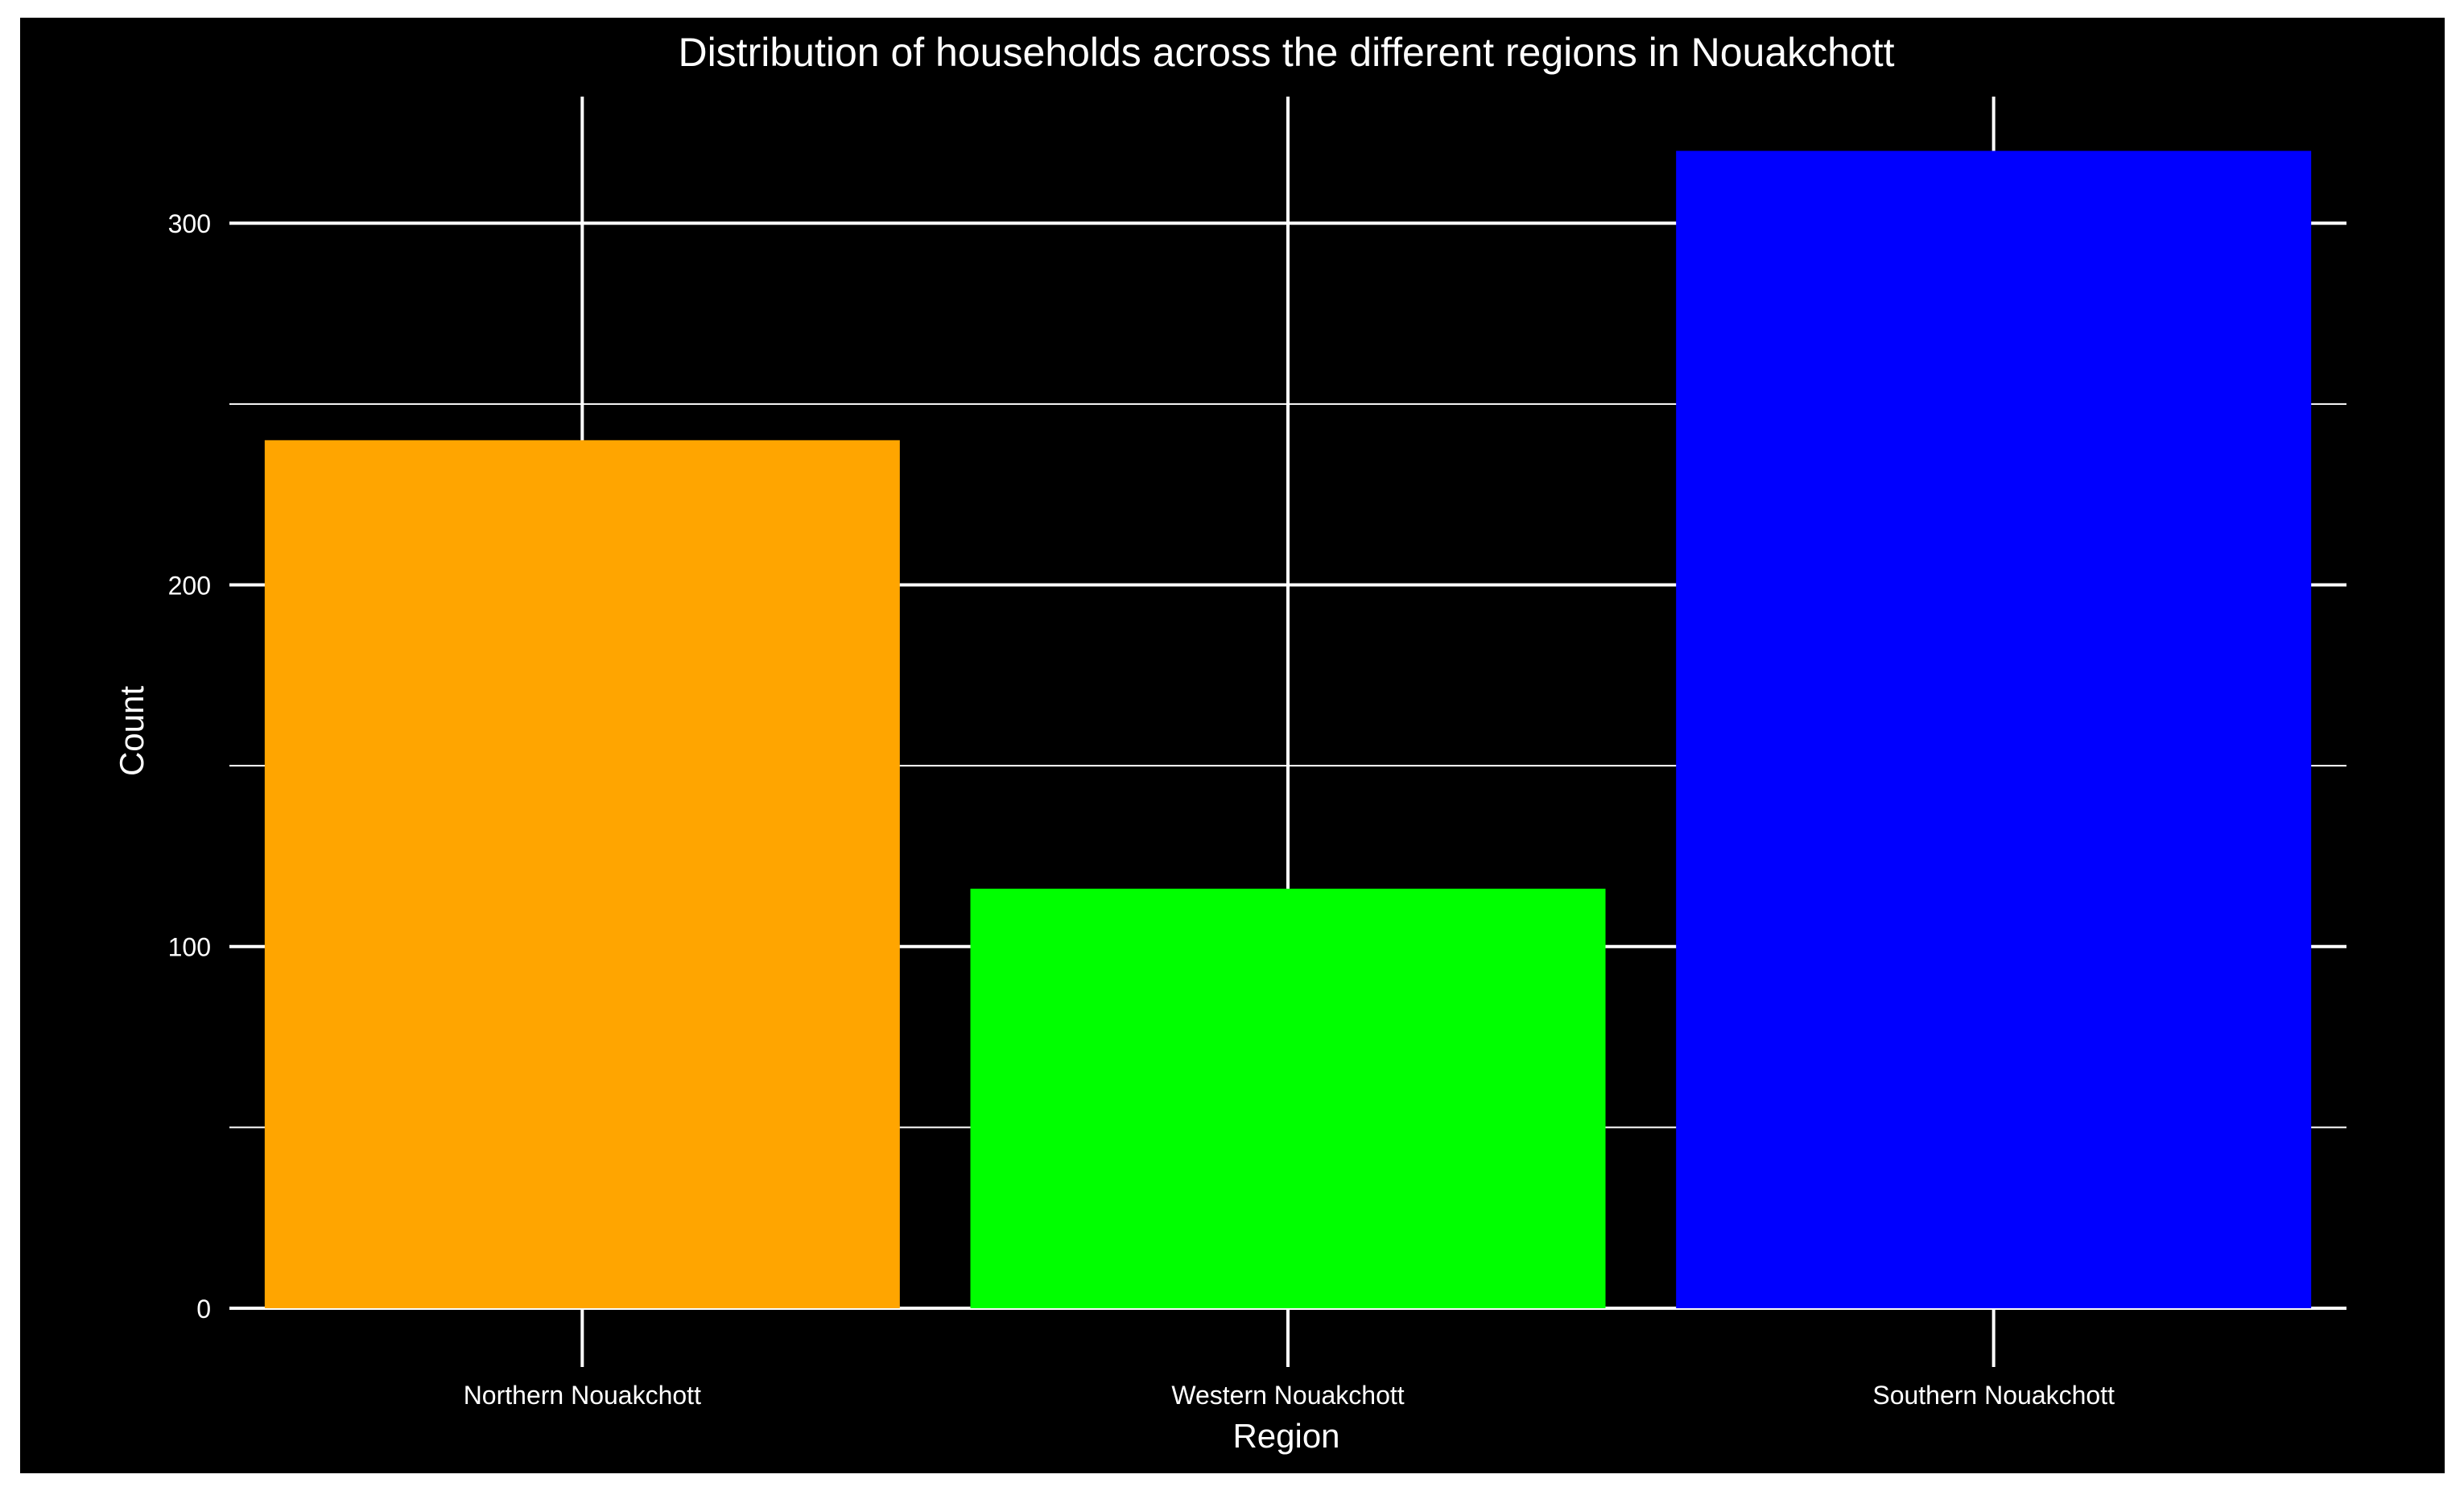 The height and width of the screenshot is (1495, 2464). Describe the element at coordinates (190, 948) in the screenshot. I see `y-tick-label: 100` at that location.